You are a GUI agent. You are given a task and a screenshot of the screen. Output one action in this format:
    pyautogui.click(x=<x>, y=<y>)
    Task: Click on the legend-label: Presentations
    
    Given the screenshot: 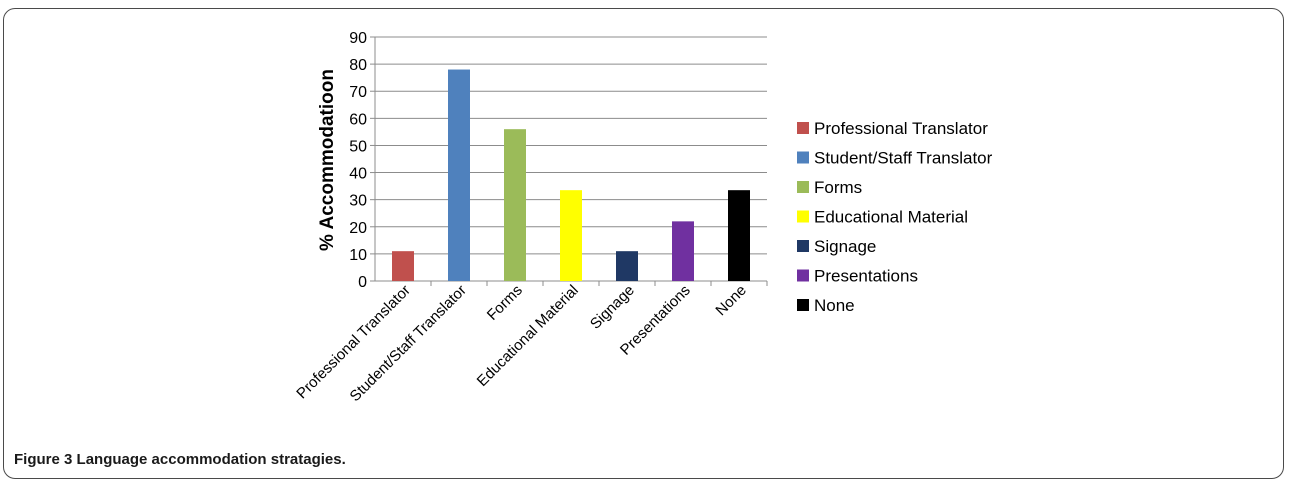 What is the action you would take?
    pyautogui.click(x=866, y=276)
    